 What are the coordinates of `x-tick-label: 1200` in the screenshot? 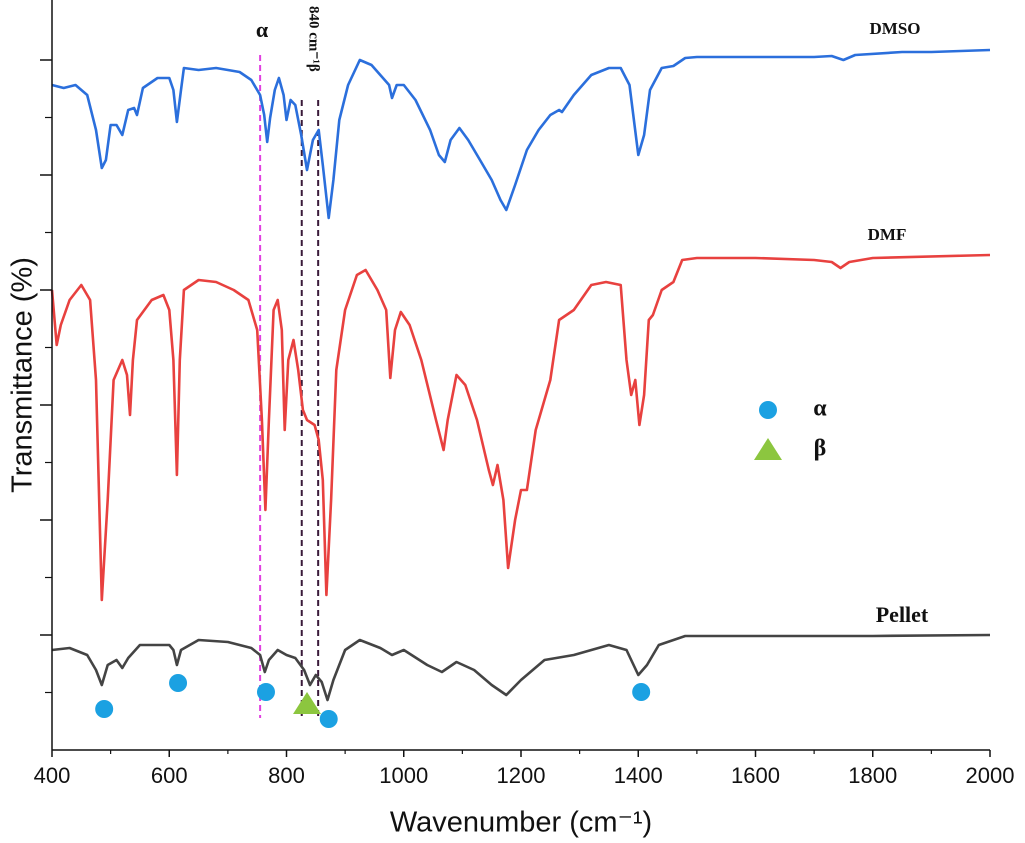 It's located at (521, 775).